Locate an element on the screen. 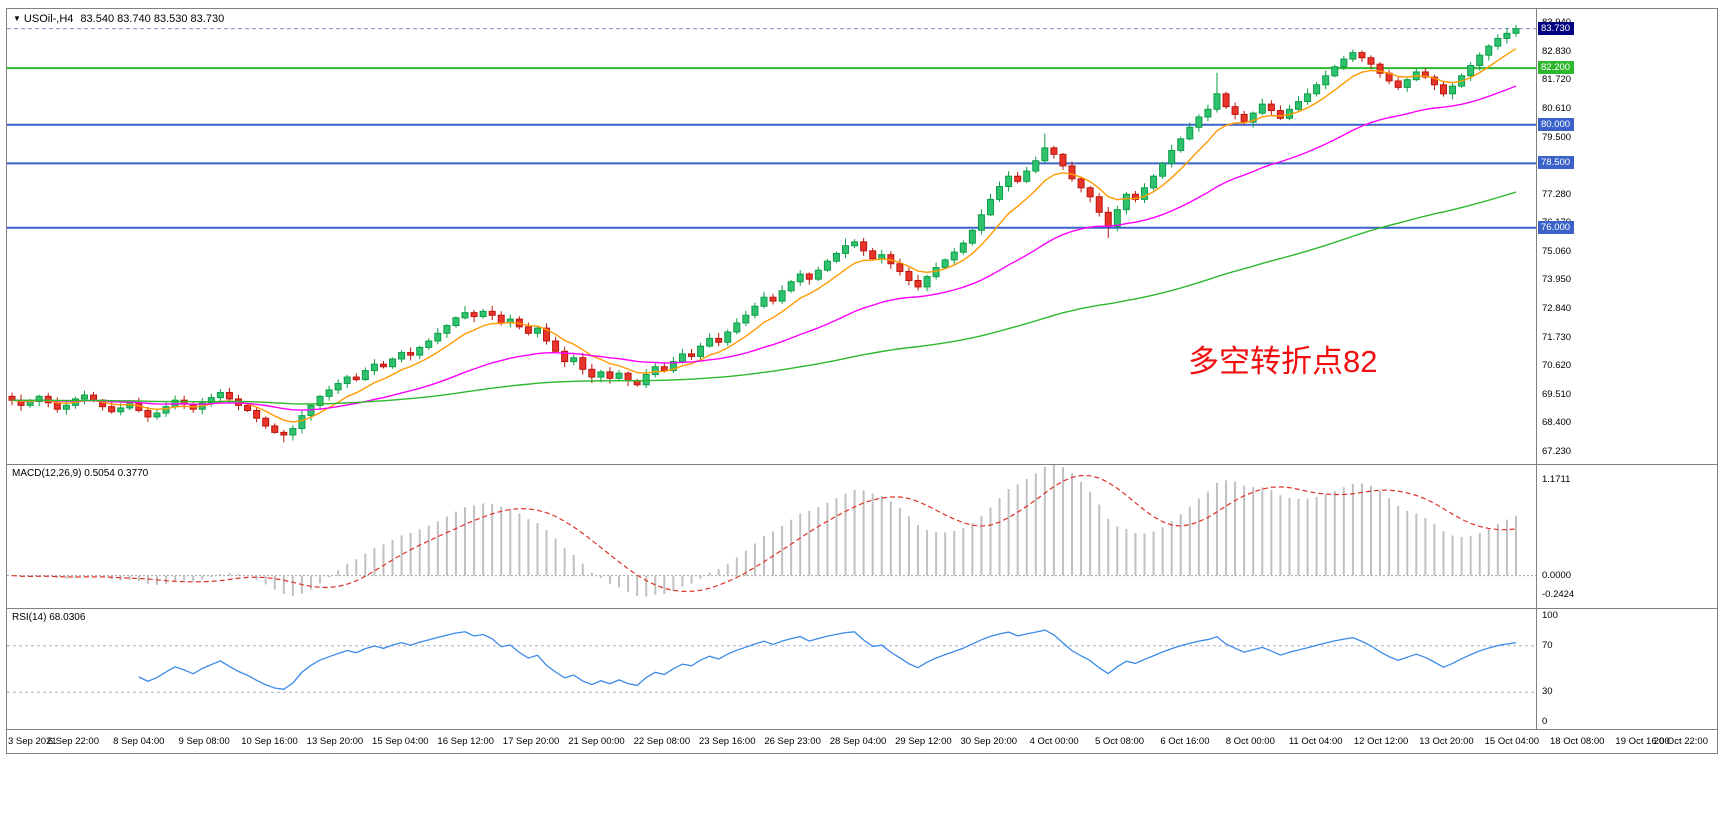 The image size is (1724, 836). price-tick-label: 71.730 is located at coordinates (1557, 337).